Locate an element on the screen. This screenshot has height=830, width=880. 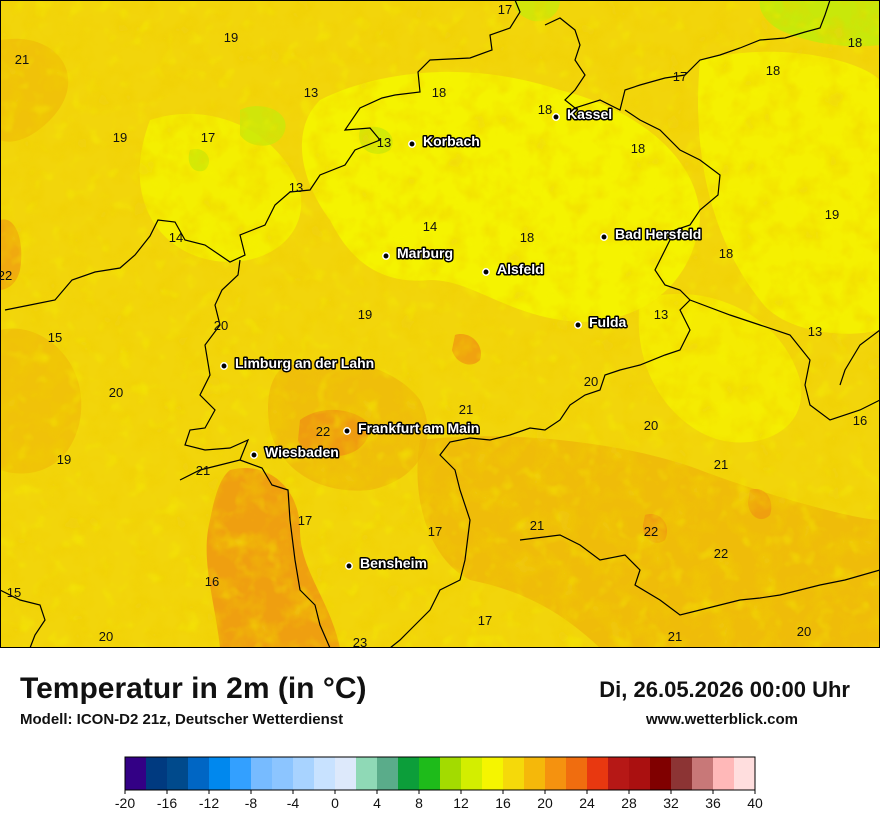
state-border-se is located at coordinates (699, 575).